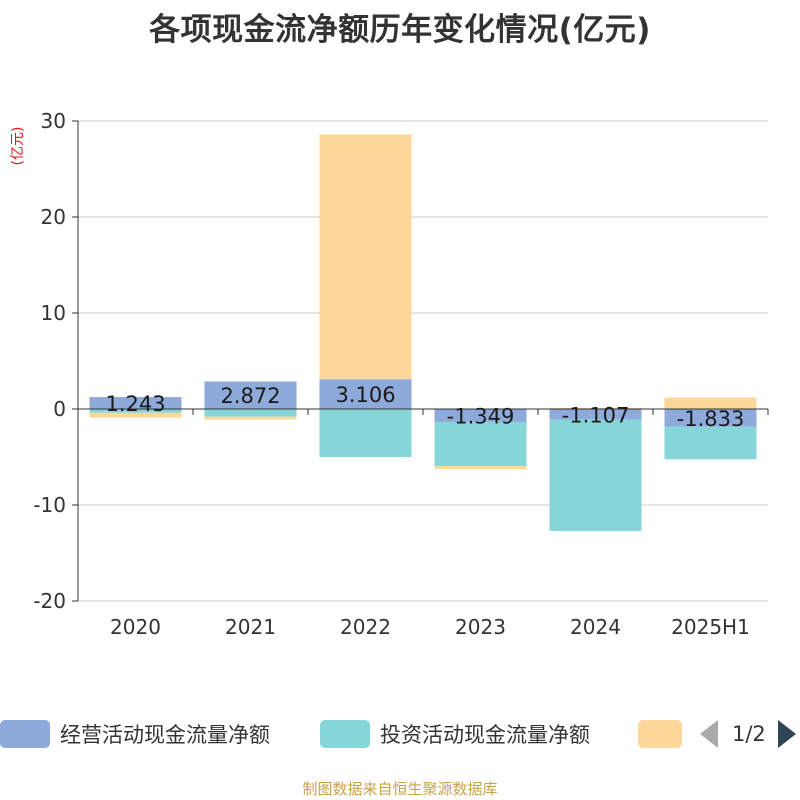 Image resolution: width=800 pixels, height=800 pixels. Describe the element at coordinates (345, 734) in the screenshot. I see `legend-swatch-investing` at that location.